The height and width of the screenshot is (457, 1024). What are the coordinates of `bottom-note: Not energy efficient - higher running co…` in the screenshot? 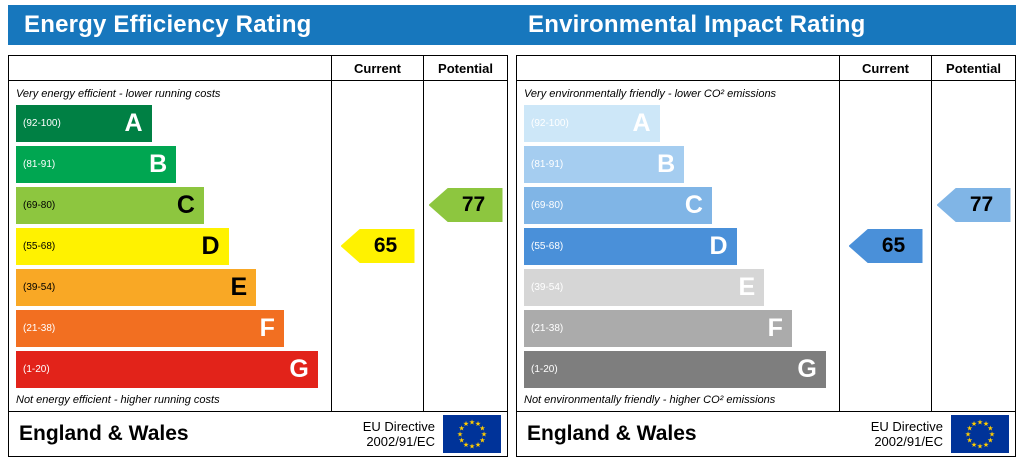 It's located at (118, 400).